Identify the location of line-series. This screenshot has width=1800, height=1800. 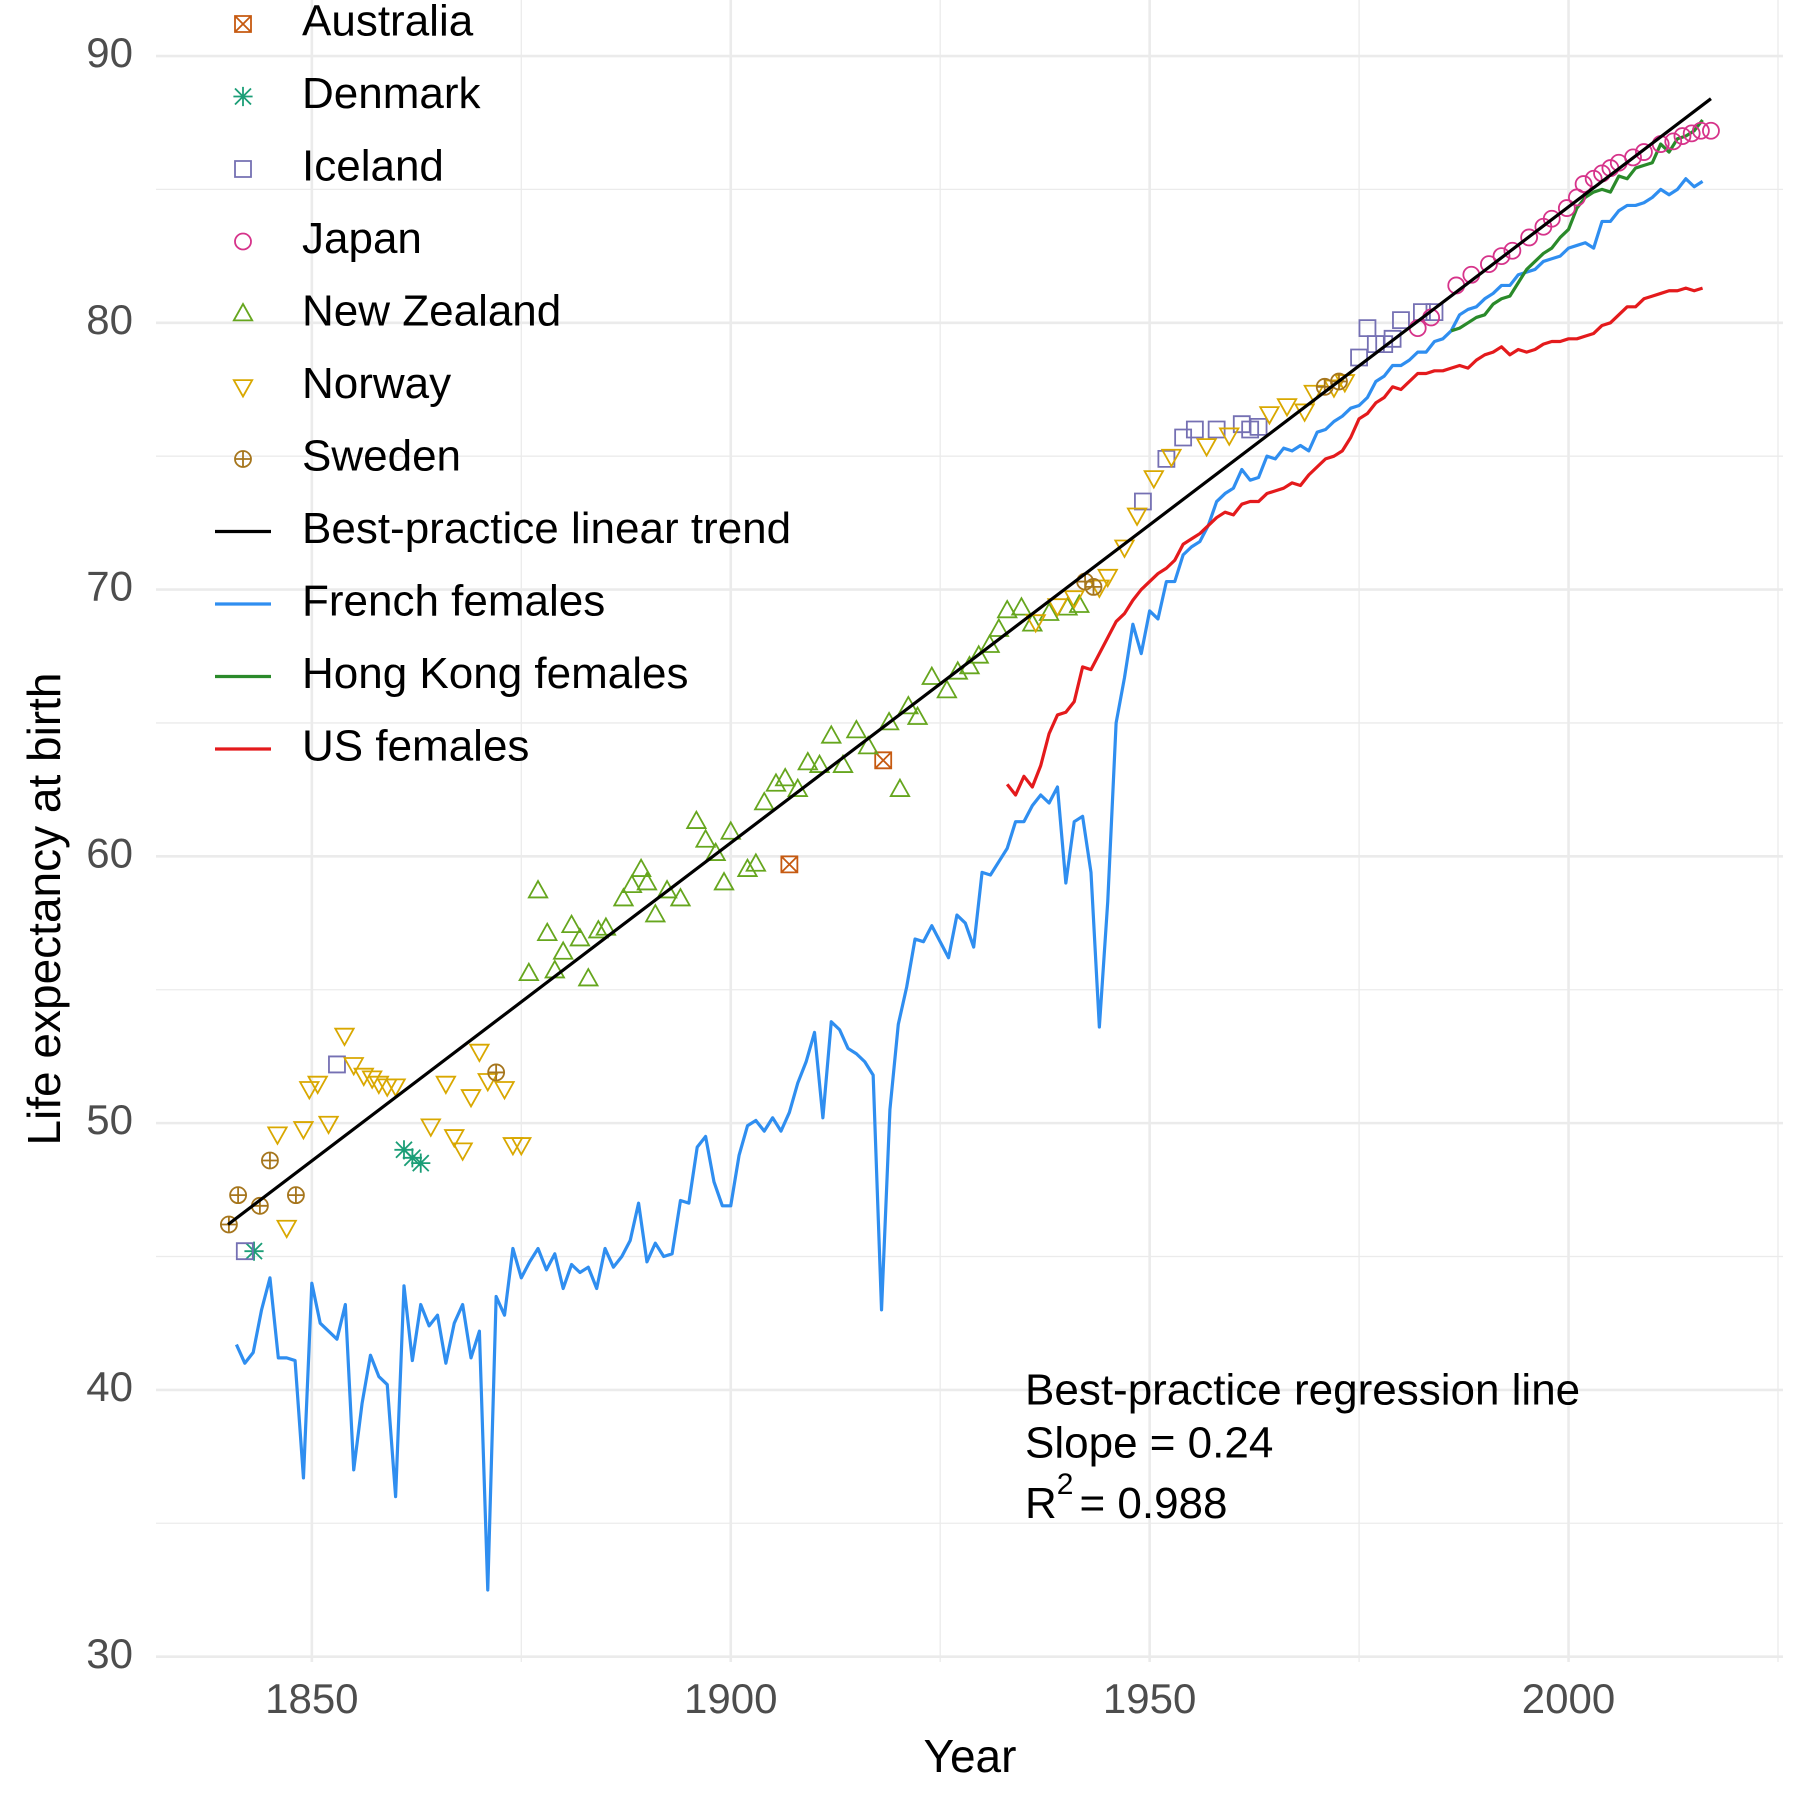
(1577, 226).